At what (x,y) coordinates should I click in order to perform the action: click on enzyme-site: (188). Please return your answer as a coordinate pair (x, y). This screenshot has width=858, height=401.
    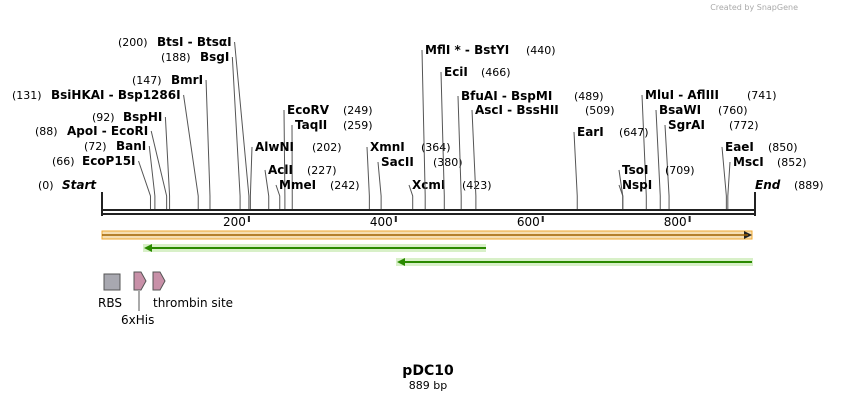
    Looking at the image, I should click on (176, 57).